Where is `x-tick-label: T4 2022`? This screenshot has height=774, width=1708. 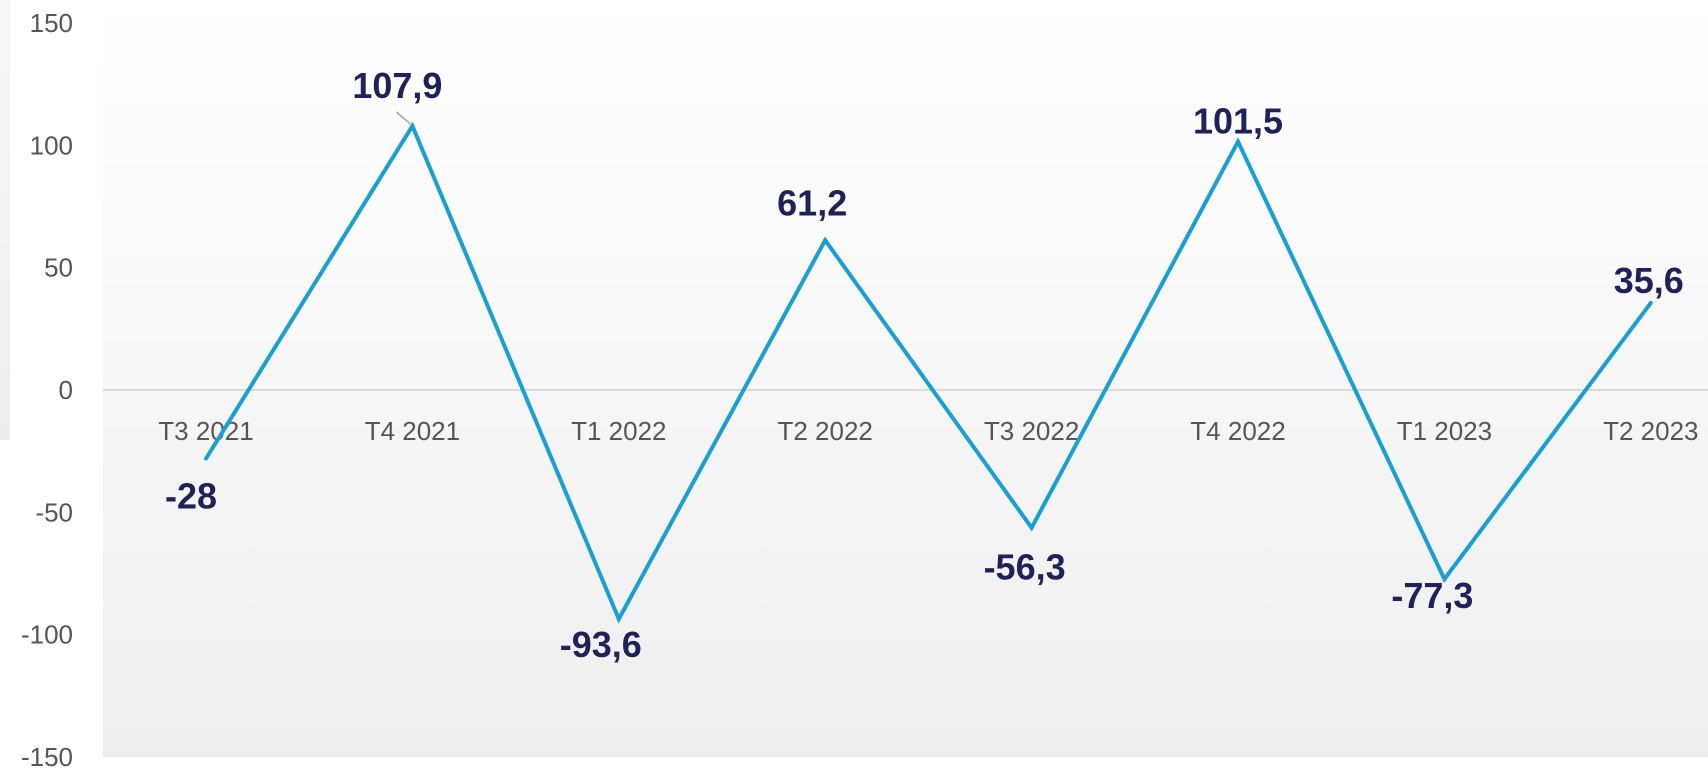
x-tick-label: T4 2022 is located at coordinates (1237, 431).